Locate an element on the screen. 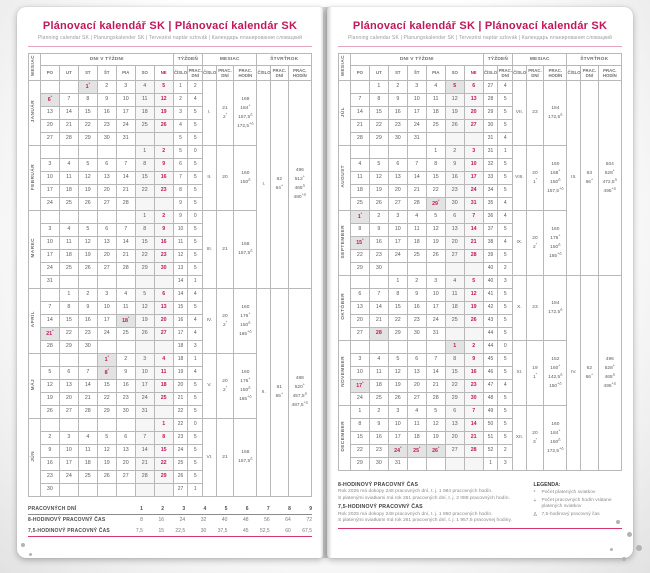 This screenshot has width=650, height=573. day-cell: 4 is located at coordinates (144, 86).